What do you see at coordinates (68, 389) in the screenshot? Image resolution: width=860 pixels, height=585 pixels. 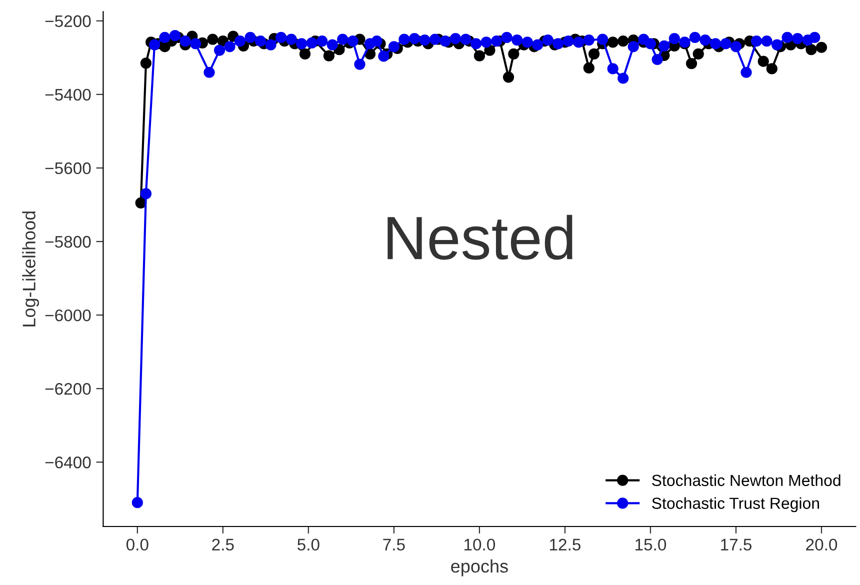 I see `y-tick-label: −6200` at bounding box center [68, 389].